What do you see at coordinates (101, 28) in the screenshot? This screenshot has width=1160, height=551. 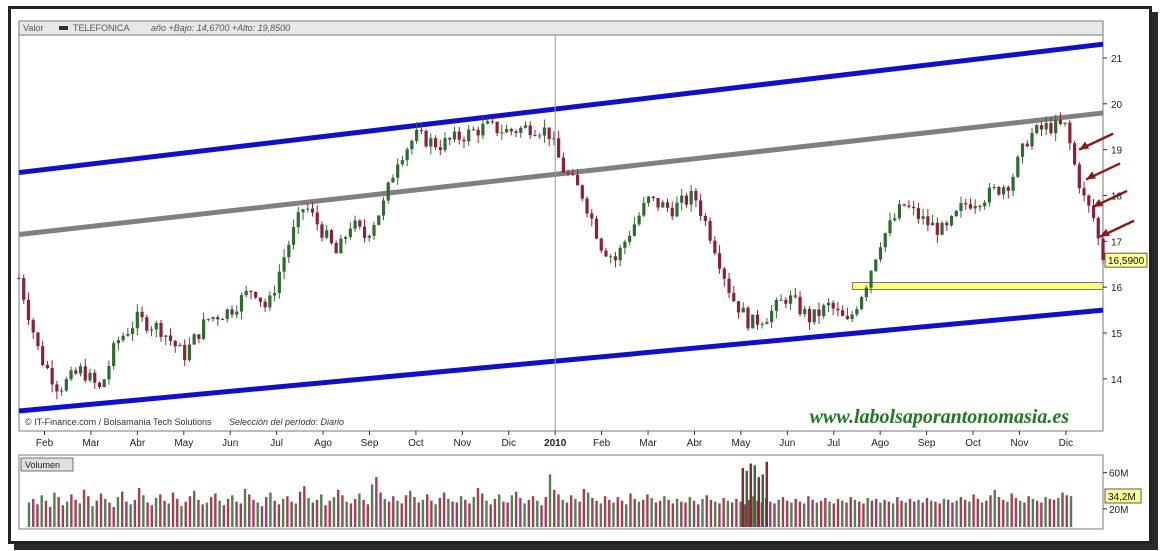 I see `header-name: TELEFONICA` at bounding box center [101, 28].